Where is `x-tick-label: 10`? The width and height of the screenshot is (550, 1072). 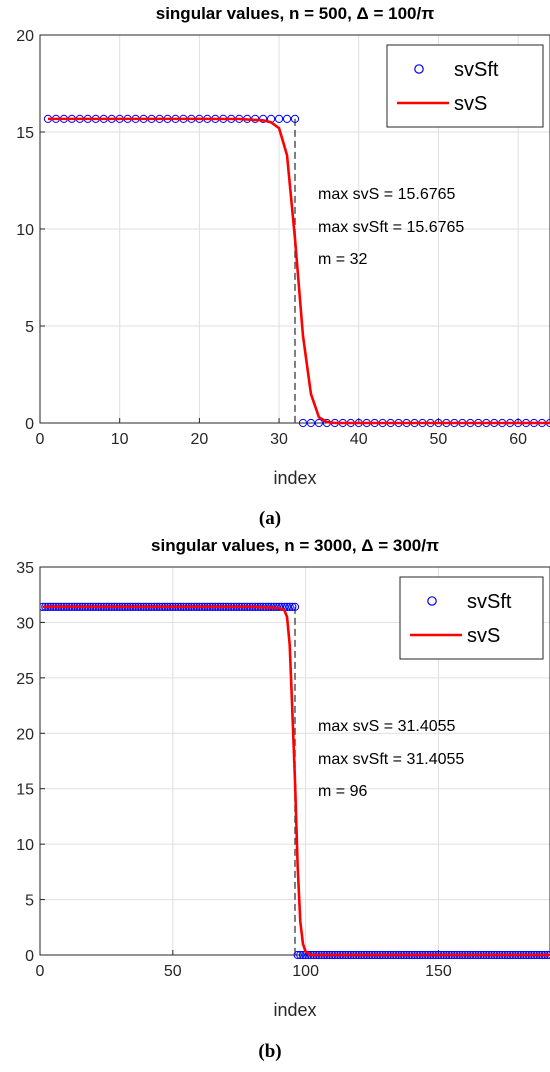 x-tick-label: 10 is located at coordinates (120, 439).